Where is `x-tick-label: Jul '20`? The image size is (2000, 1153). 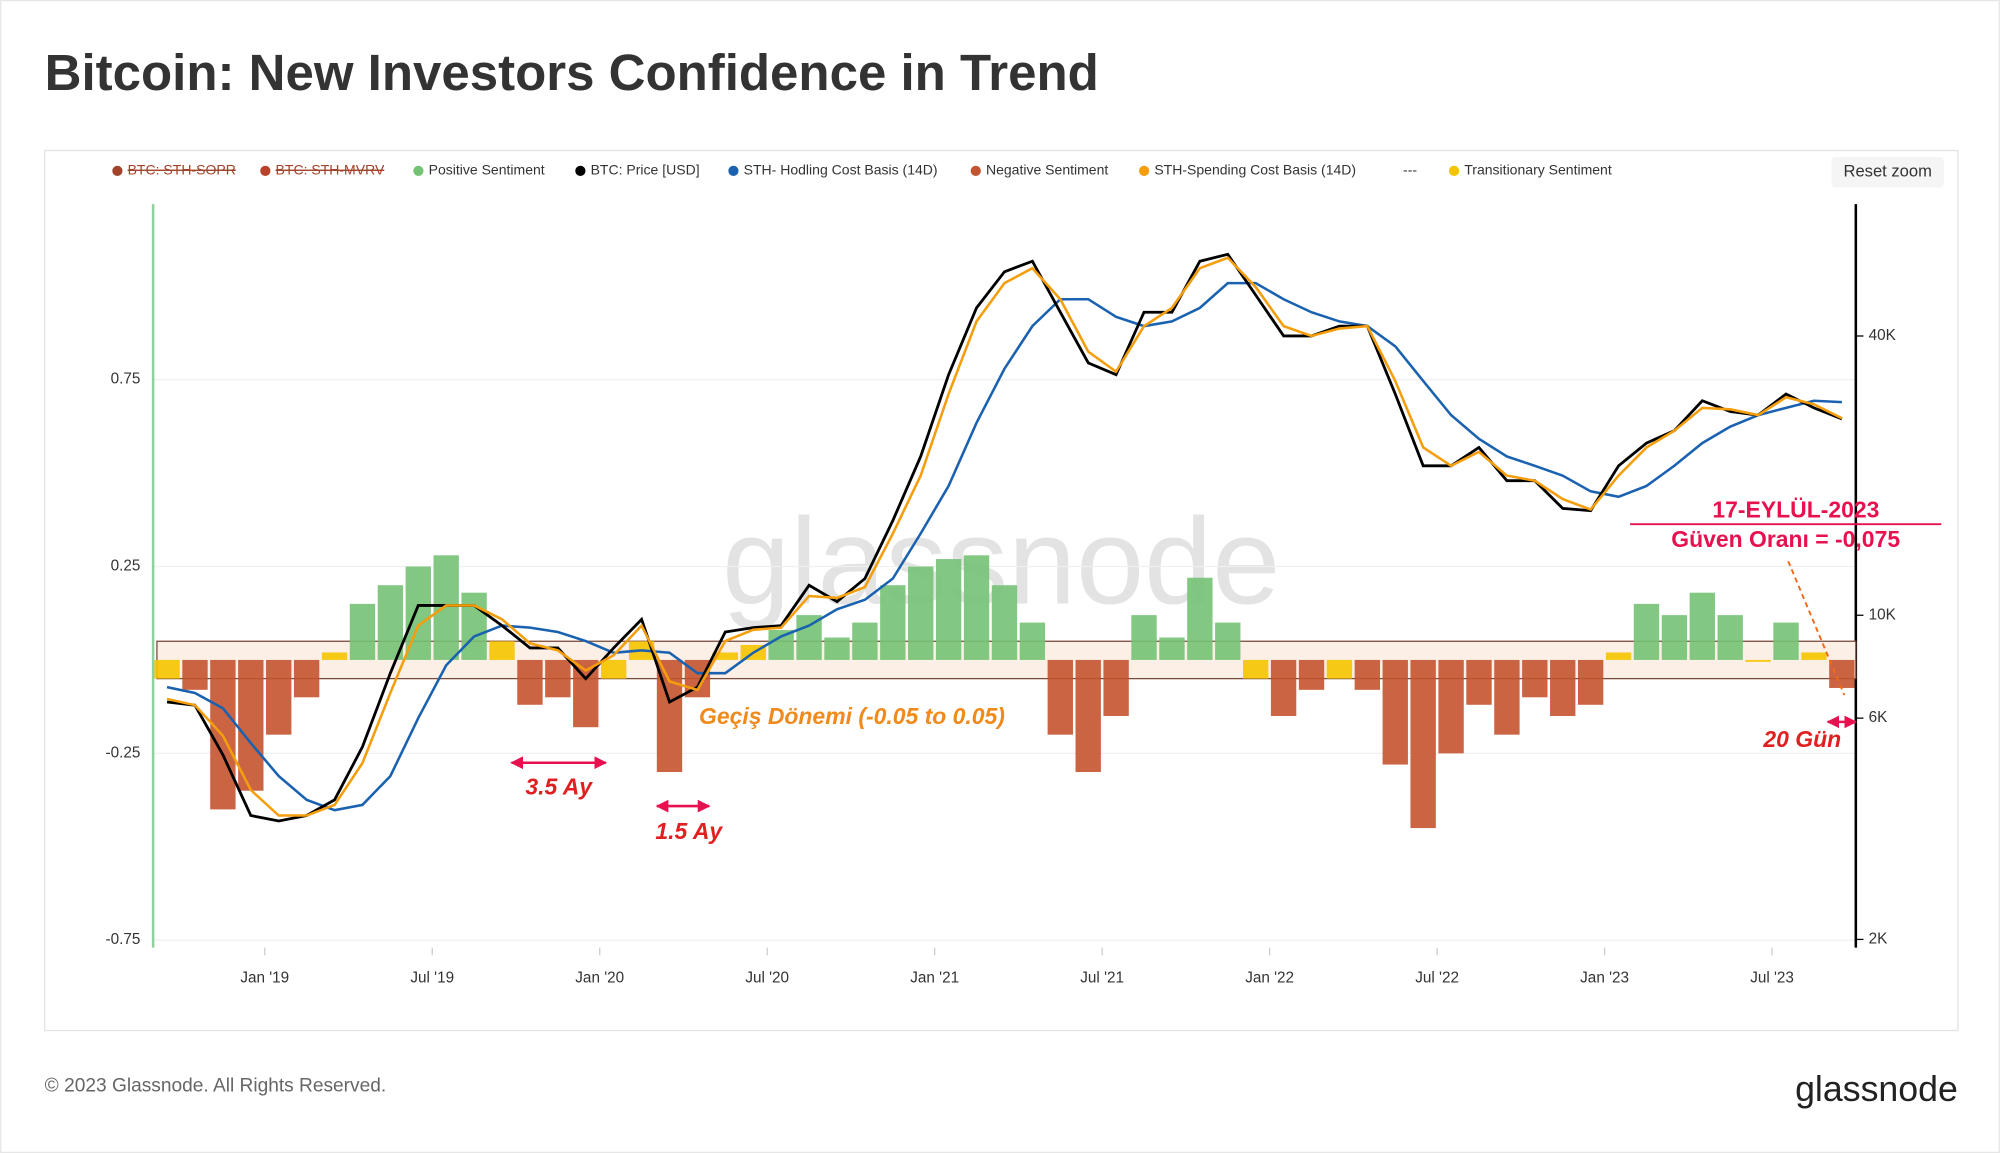
x-tick-label: Jul '20 is located at coordinates (767, 977).